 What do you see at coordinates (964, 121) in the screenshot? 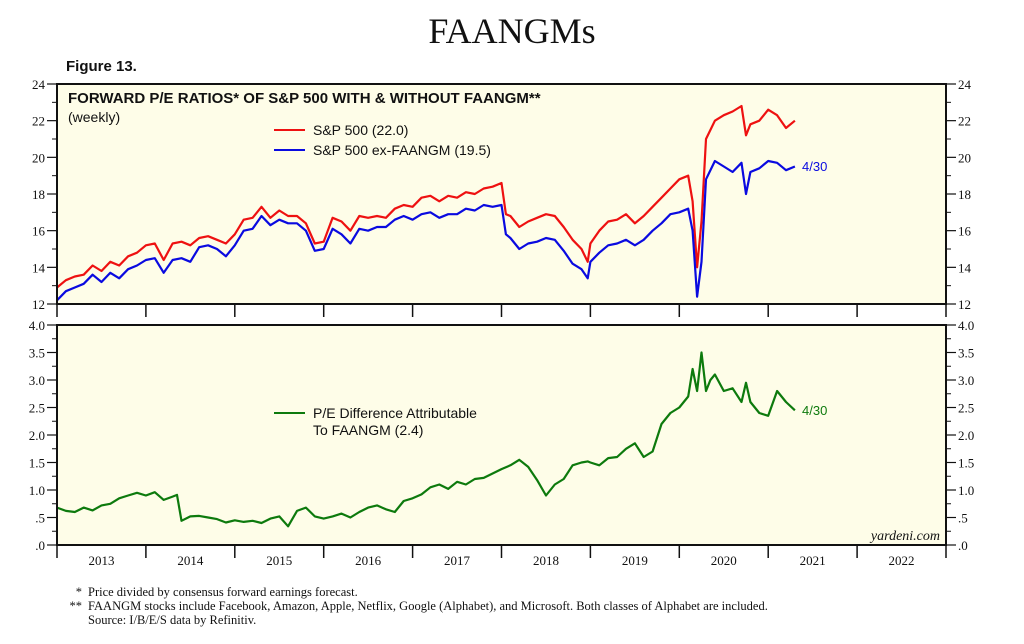
I see `y-tick-label-right: 22` at bounding box center [964, 121].